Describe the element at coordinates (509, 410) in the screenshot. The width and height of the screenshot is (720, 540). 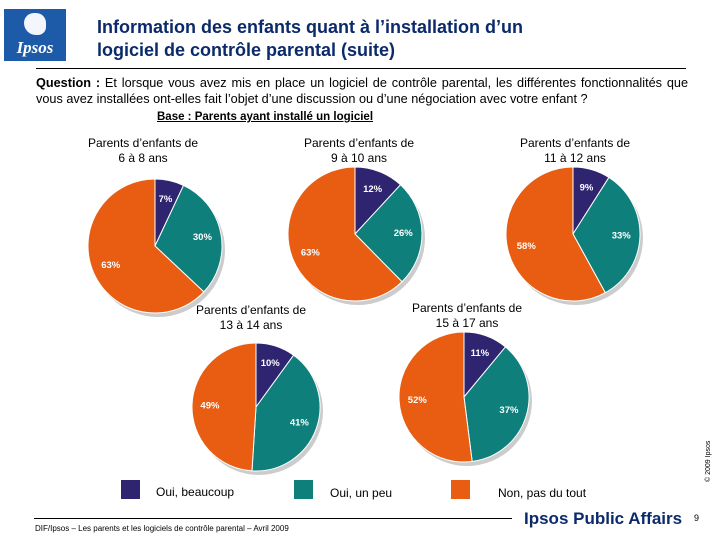
I see `pie-data-label: 37%` at that location.